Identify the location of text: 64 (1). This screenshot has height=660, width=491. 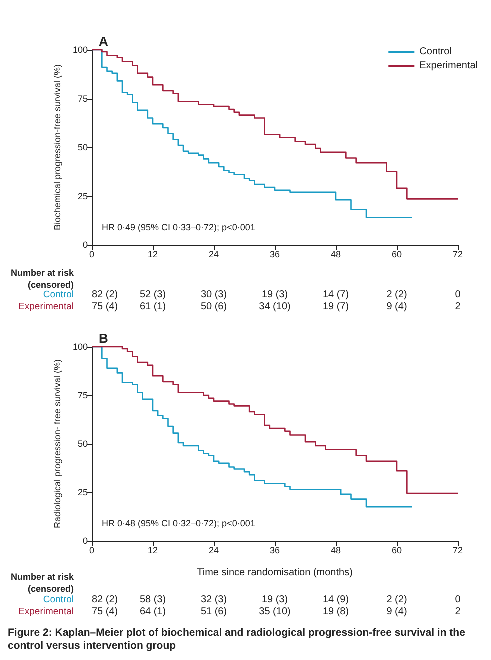
(153, 612).